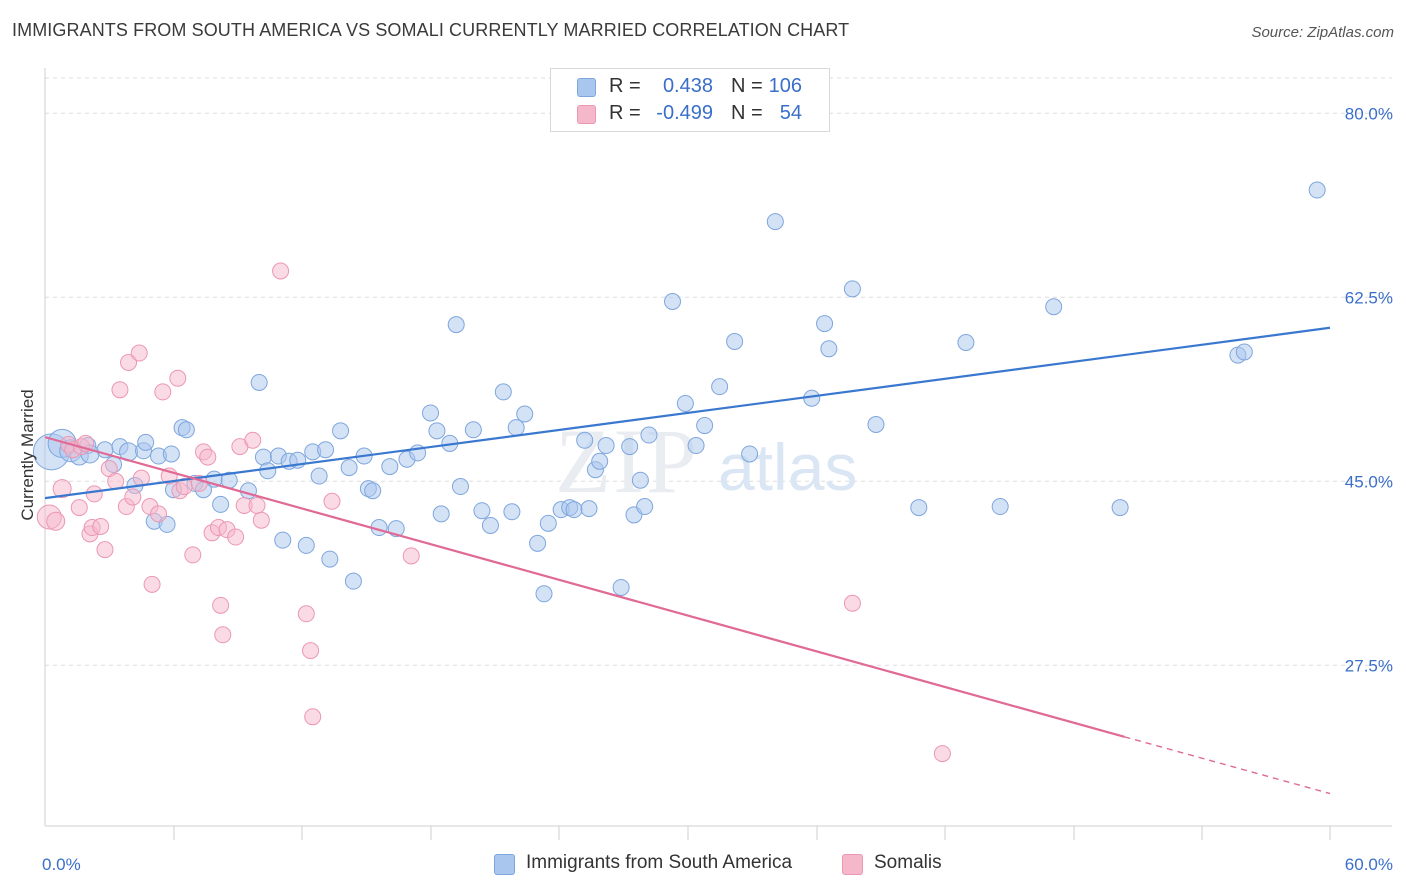  Describe the element at coordinates (1369, 481) in the screenshot. I see `y-tick-label: 45.0%` at that location.